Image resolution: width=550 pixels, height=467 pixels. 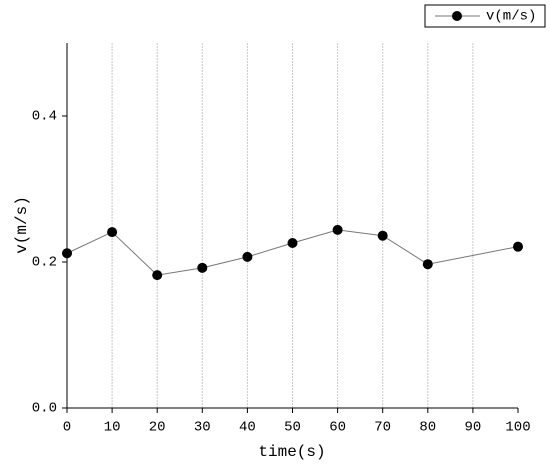 What do you see at coordinates (427, 428) in the screenshot?
I see `x-tick-label: 80` at bounding box center [427, 428].